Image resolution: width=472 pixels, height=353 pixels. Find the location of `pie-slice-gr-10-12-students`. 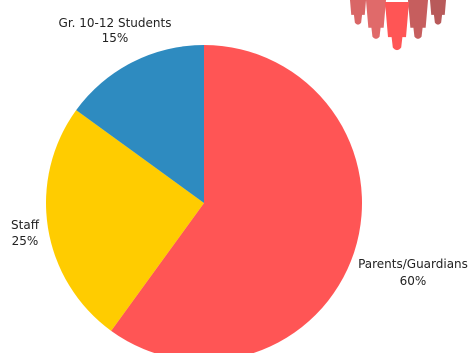

pie-slice-gr-10-12-students is located at coordinates (140, 124).